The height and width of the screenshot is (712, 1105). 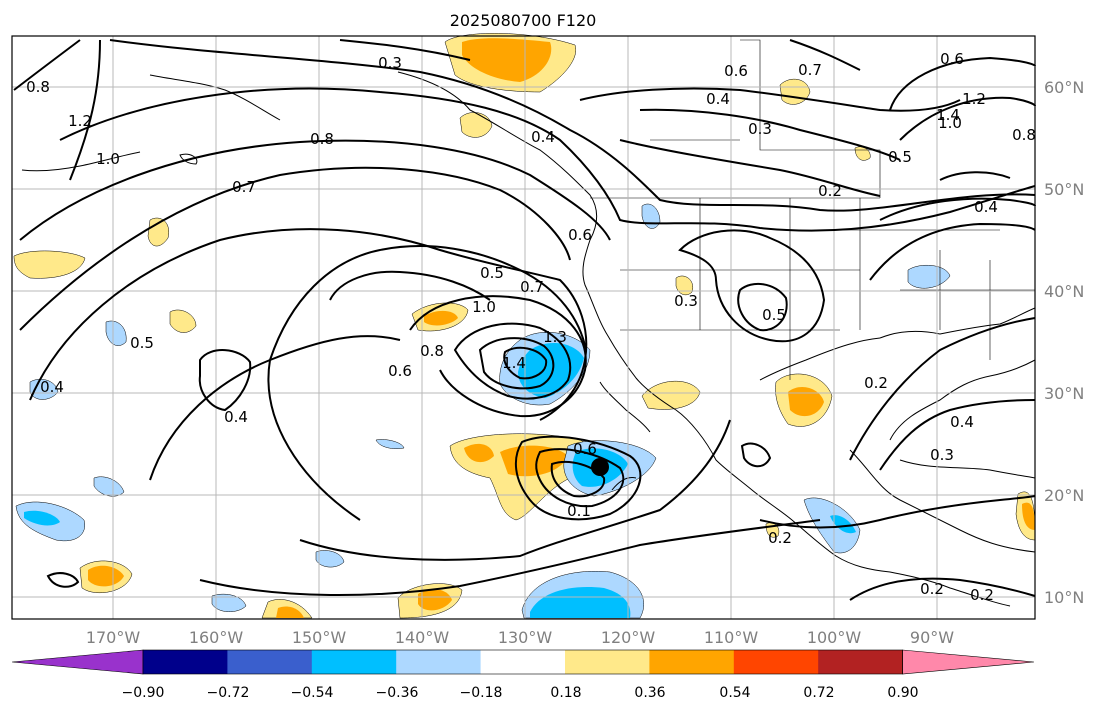 I want to click on colorbar-extend-max, so click(x=968, y=662).